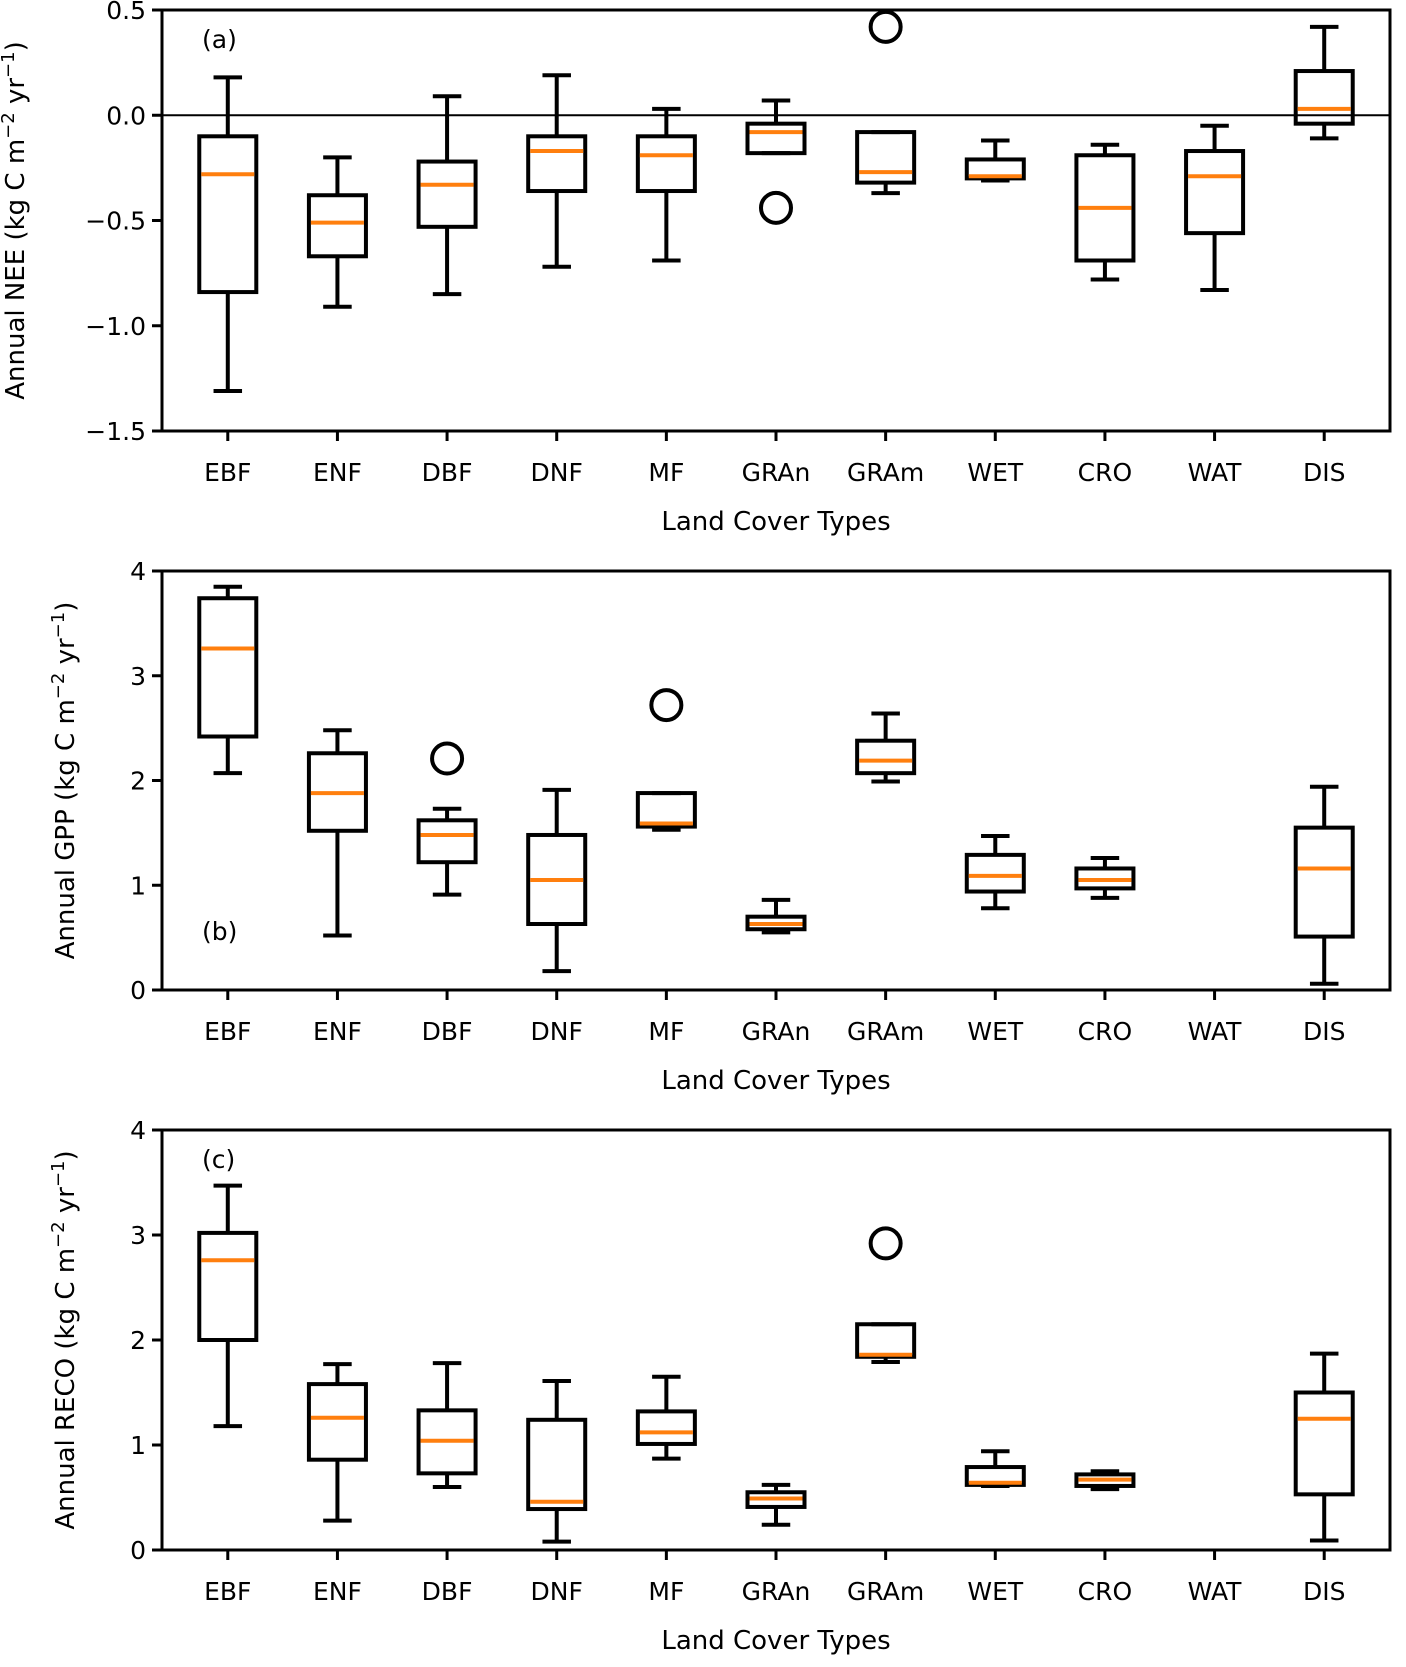  Describe the element at coordinates (138, 676) in the screenshot. I see `y-tick-label: 3` at that location.